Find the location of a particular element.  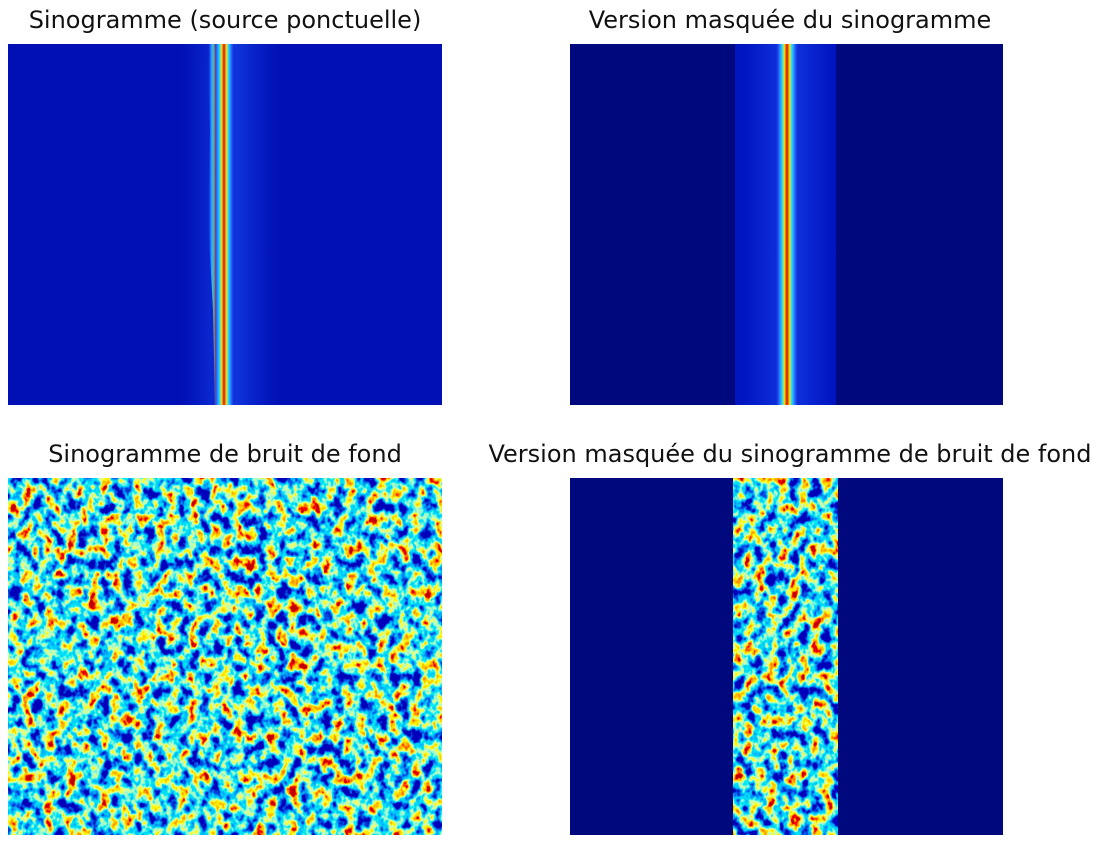

panel-title: Sinogramme de bruit de fond is located at coordinates (225, 454).